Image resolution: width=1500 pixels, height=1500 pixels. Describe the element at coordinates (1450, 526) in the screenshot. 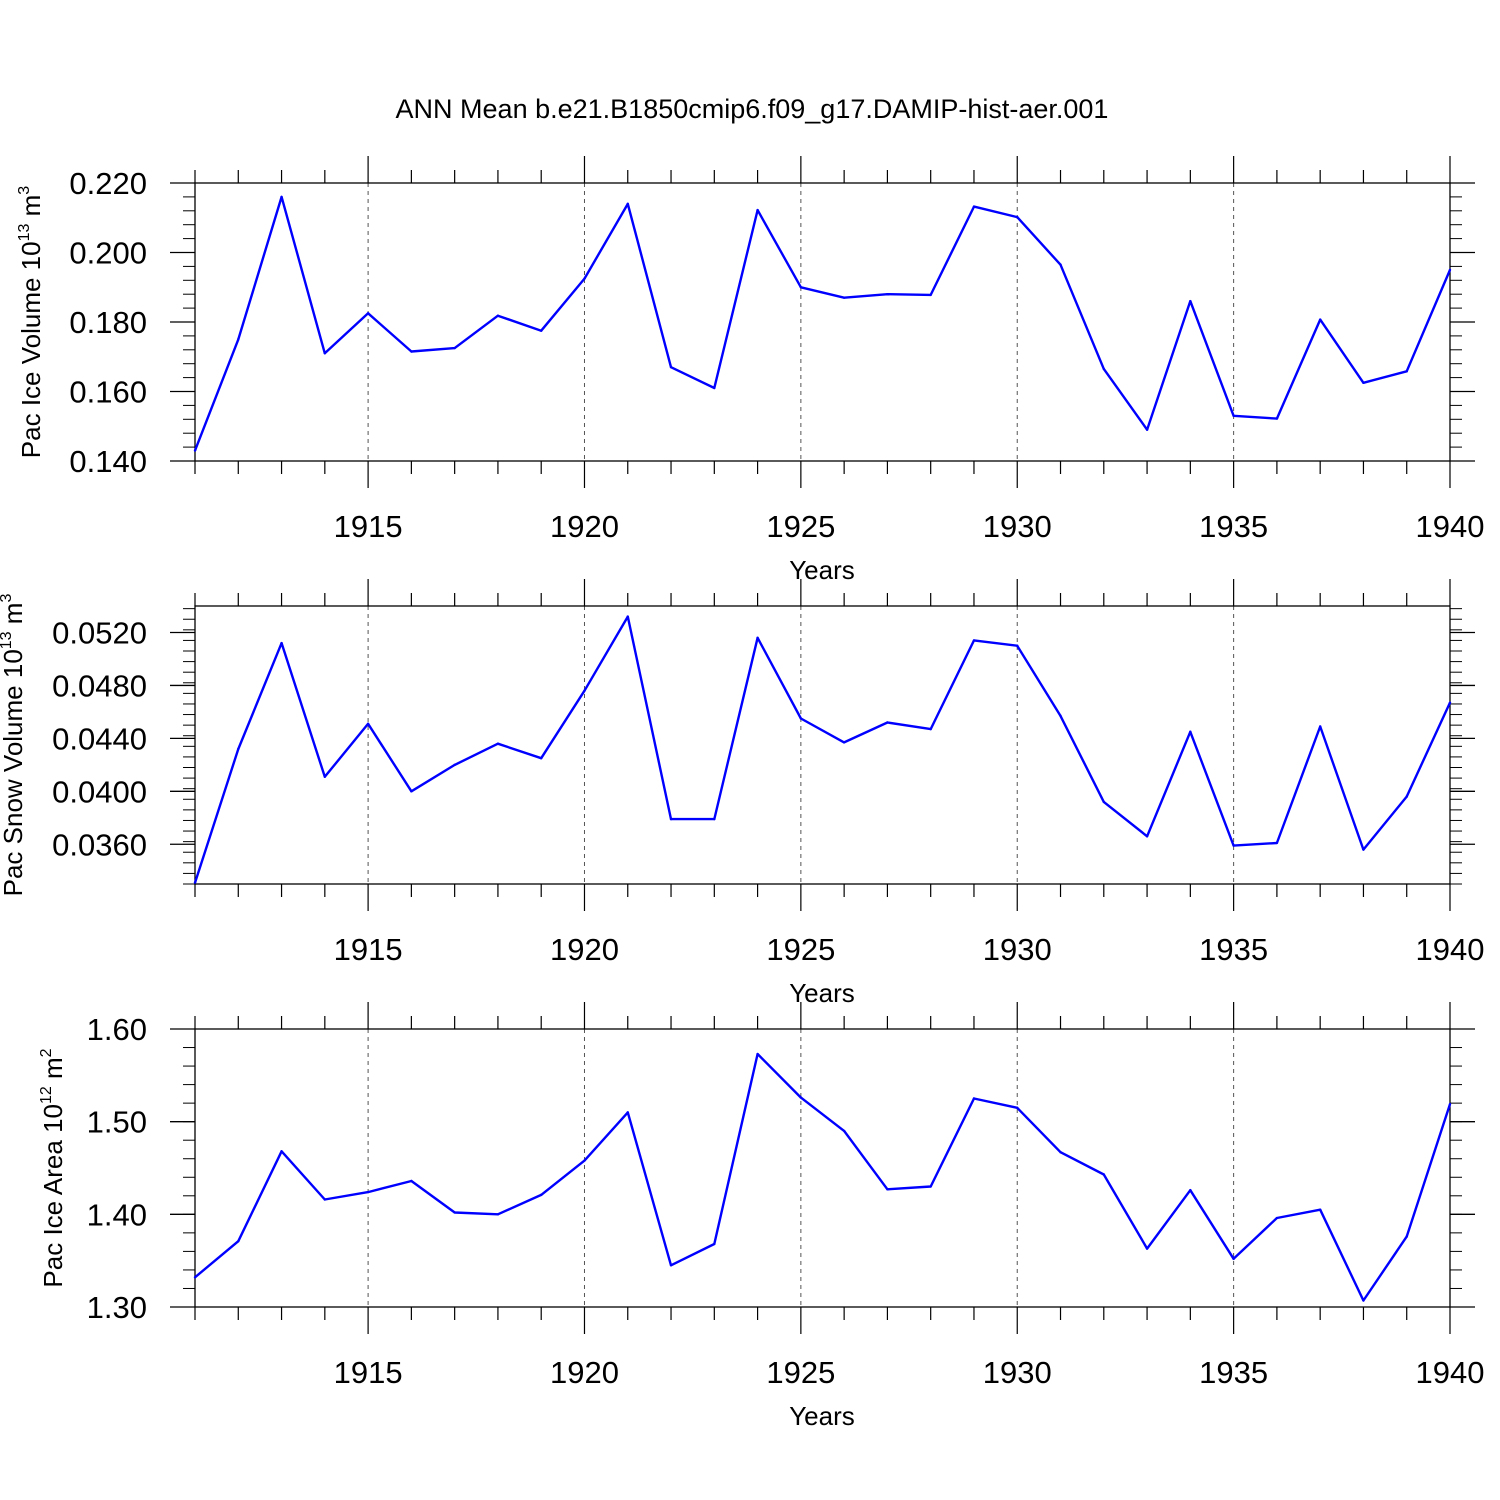

I see `x-tick-label: 1940` at that location.